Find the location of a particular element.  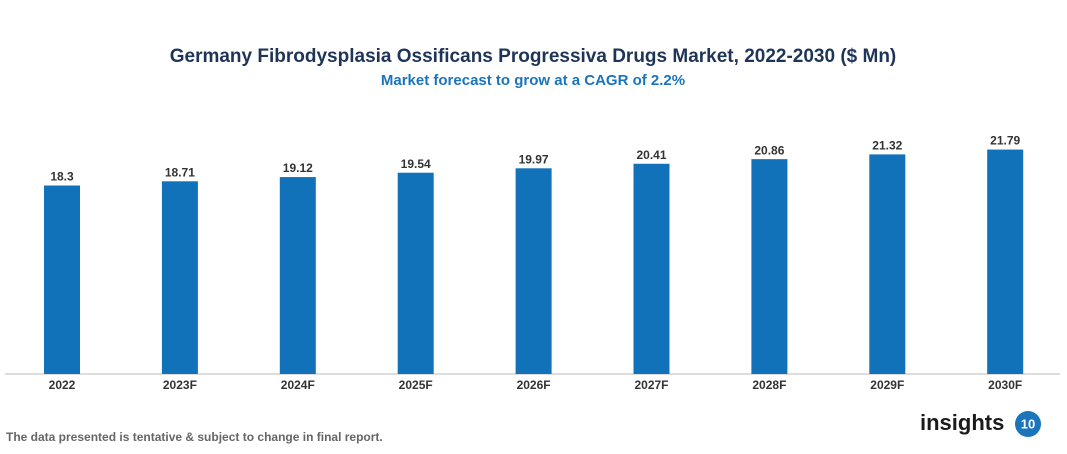

x-tick-label: 2024F is located at coordinates (298, 385).